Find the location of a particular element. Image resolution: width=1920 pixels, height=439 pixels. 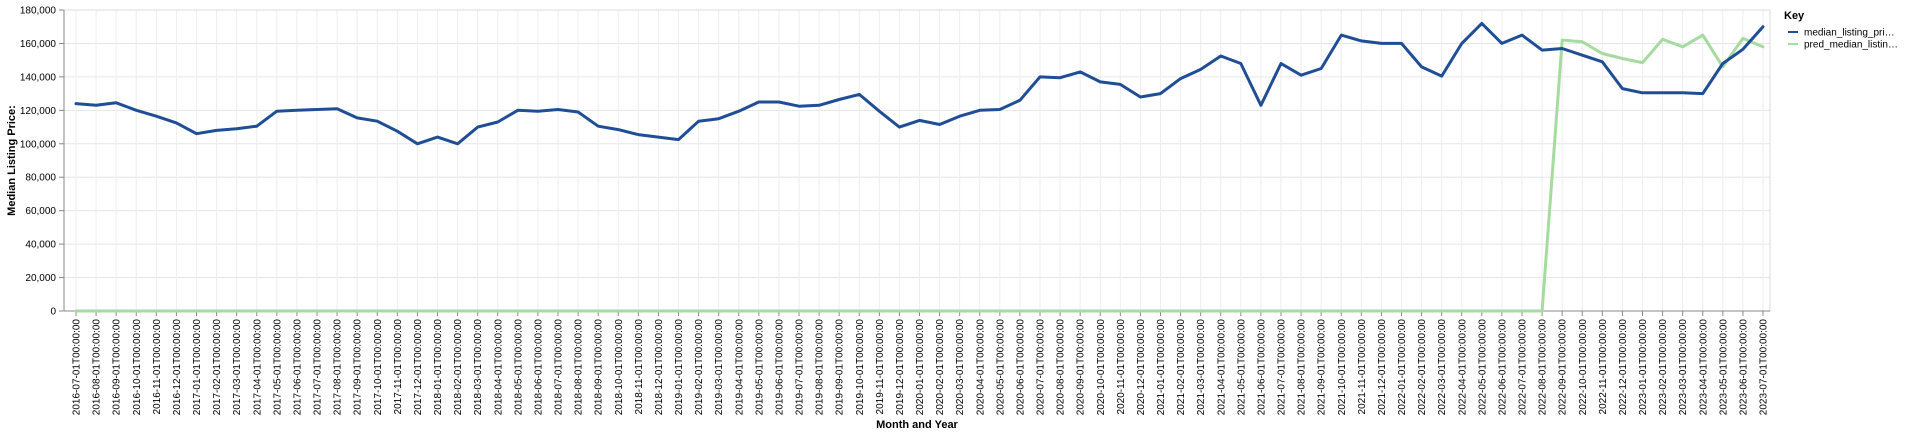

legend-title: Key is located at coordinates (1794, 16).